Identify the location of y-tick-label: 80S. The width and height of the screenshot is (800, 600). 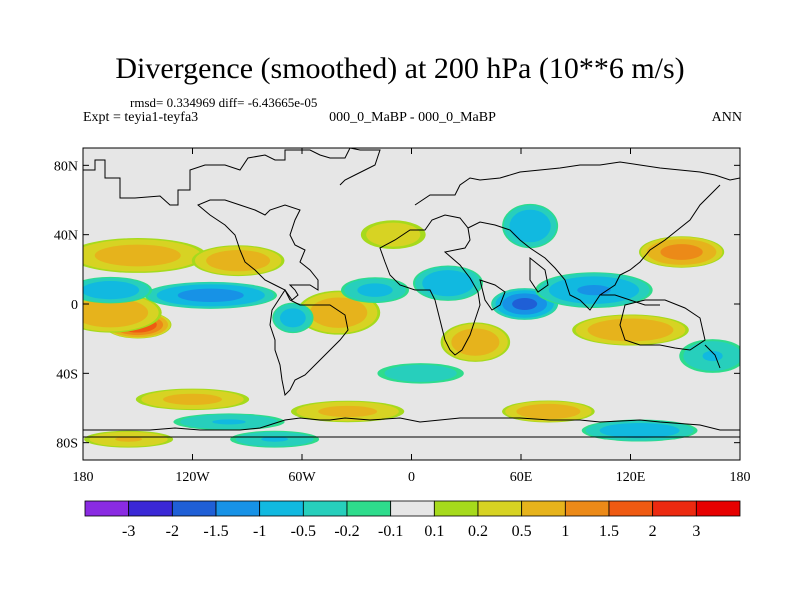
(67, 444).